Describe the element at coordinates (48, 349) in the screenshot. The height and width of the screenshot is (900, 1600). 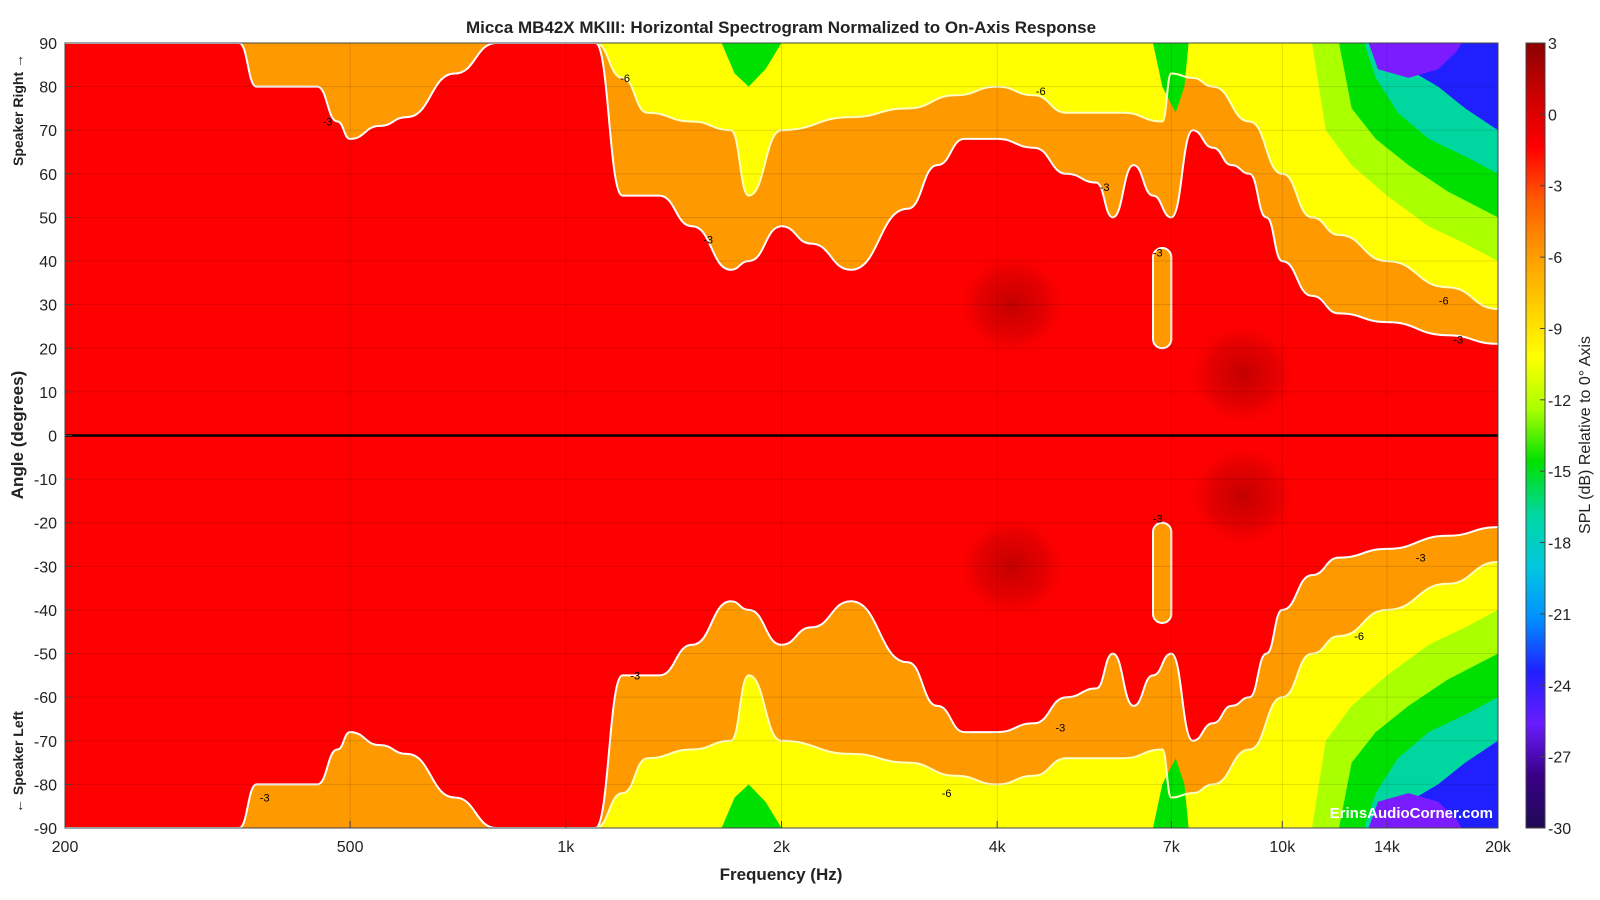
I see `y-tick-label: 20` at that location.